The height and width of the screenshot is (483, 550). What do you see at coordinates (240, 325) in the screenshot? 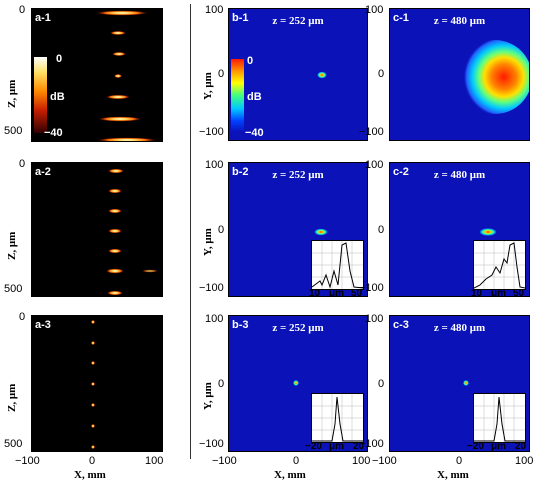
I see `panel-label: b-3` at bounding box center [240, 325].